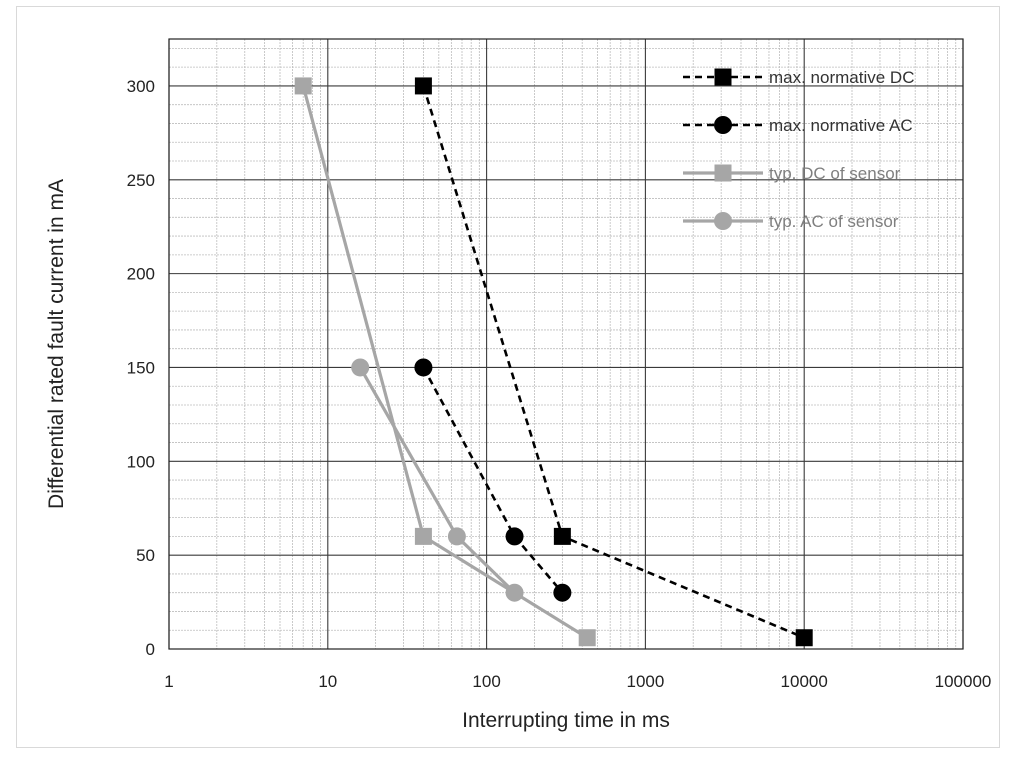 The width and height of the screenshot is (1014, 758). I want to click on legend-label: max. normative DC, so click(841, 77).